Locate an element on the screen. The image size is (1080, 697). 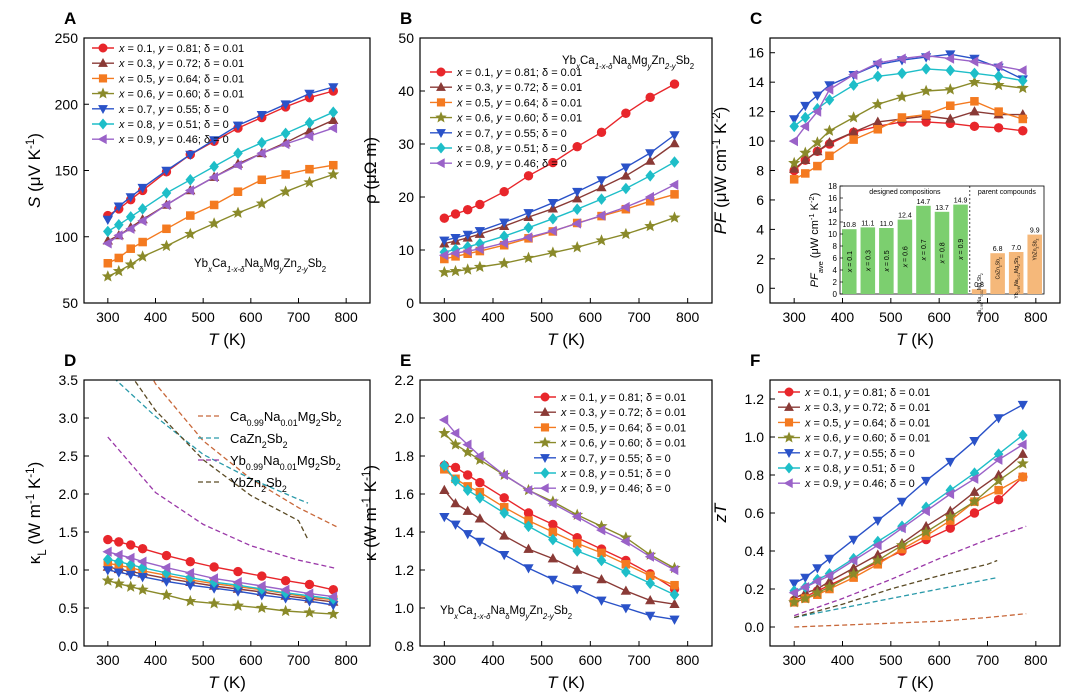
inset-bar-label: Yb0.99Na0.01Mg2Sb2 is located at coordinates (1017, 277).